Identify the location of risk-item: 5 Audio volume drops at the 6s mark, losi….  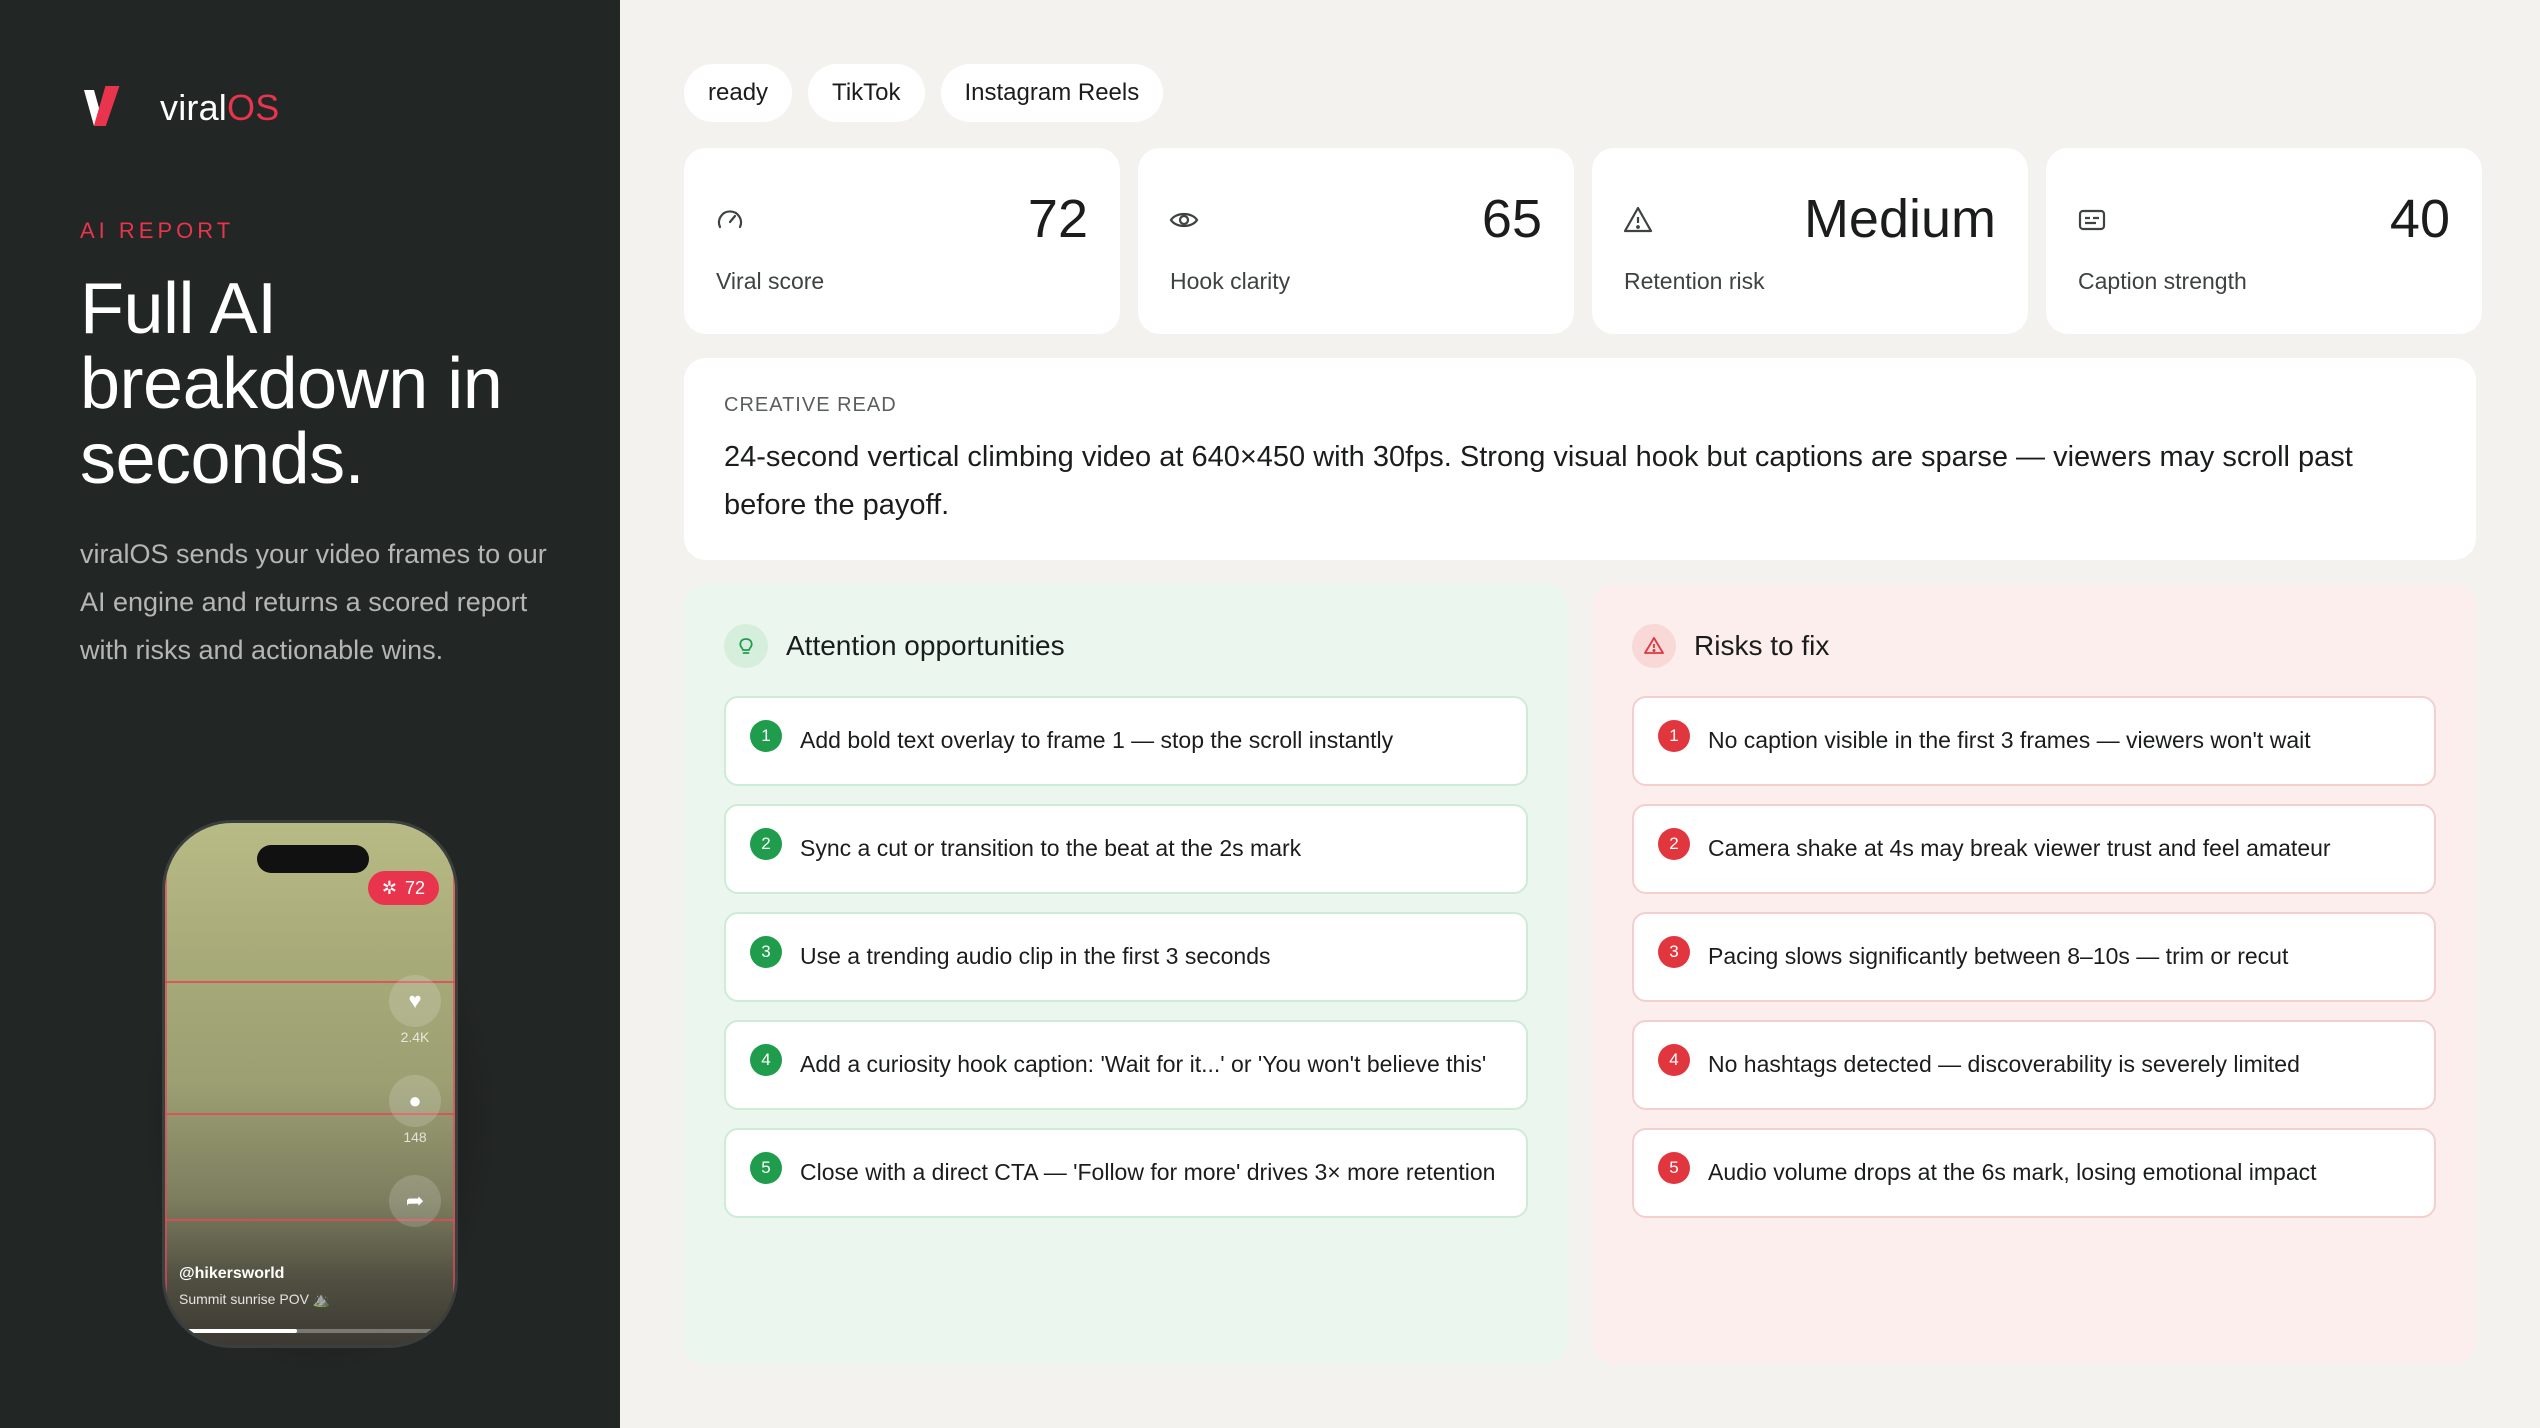
(2034, 1173).